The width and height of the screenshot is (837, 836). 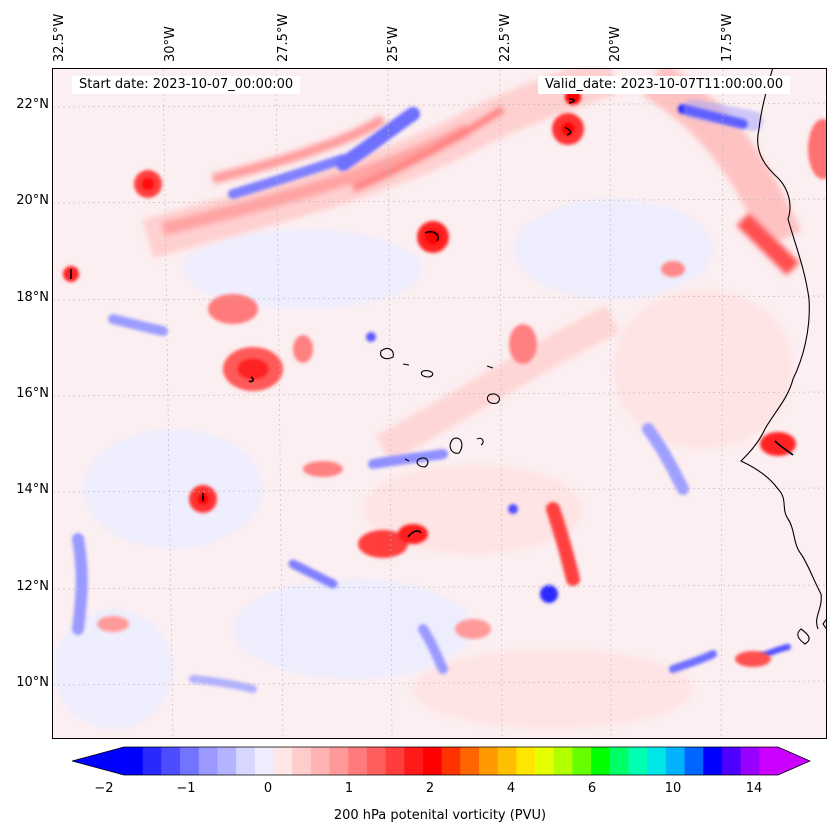 What do you see at coordinates (186, 788) in the screenshot?
I see `colorbar-tick-label: −1` at bounding box center [186, 788].